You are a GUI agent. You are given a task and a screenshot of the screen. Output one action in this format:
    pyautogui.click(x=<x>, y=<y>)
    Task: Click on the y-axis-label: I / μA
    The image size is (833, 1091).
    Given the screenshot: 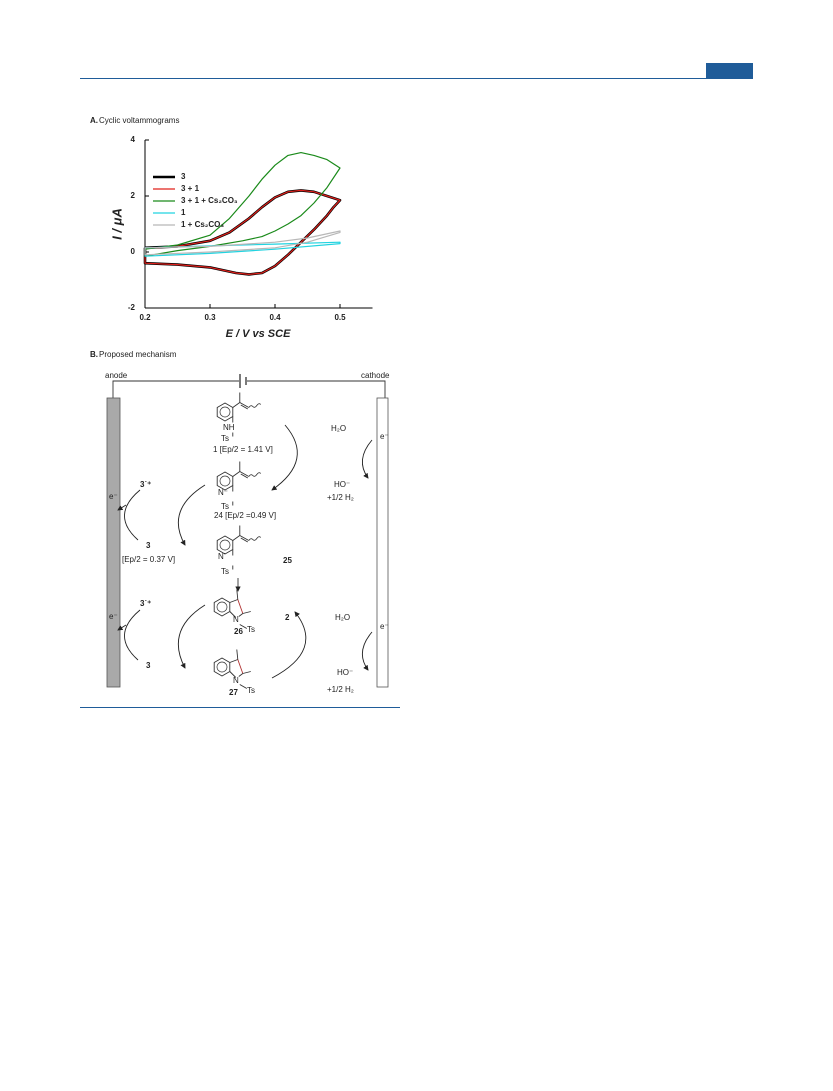 What is the action you would take?
    pyautogui.click(x=116, y=224)
    